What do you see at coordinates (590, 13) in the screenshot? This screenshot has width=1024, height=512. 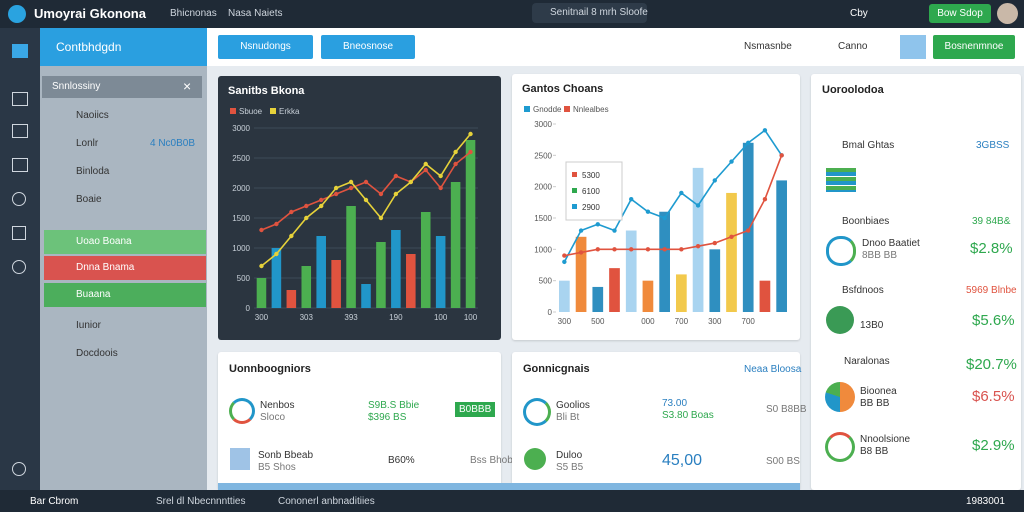 I see `search-box: Senitnail 8 mrh Sloofe` at bounding box center [590, 13].